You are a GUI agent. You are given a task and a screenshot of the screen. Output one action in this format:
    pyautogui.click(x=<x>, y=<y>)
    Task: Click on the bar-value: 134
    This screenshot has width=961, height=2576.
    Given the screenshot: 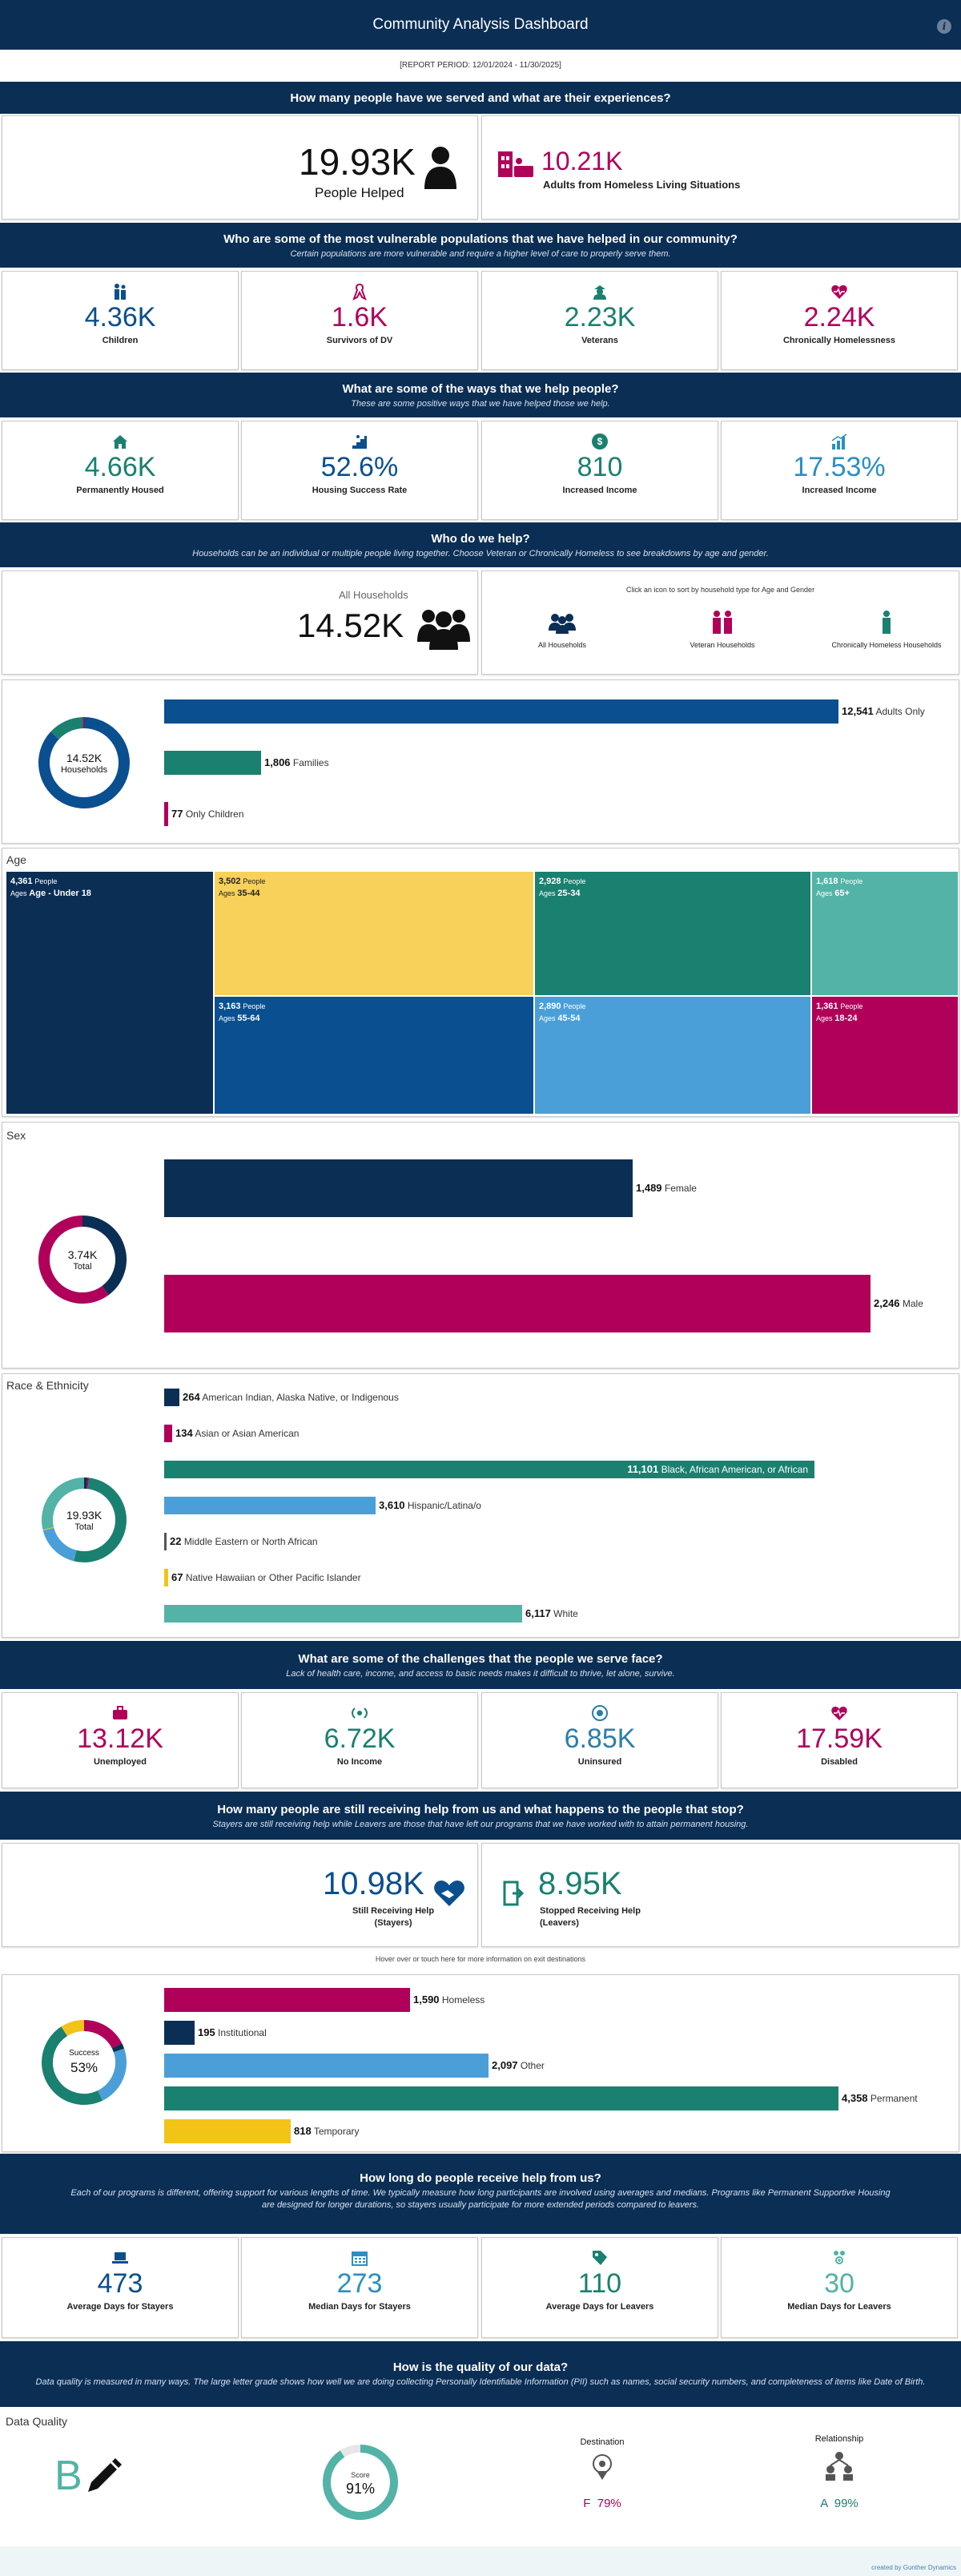 What is the action you would take?
    pyautogui.click(x=184, y=1433)
    